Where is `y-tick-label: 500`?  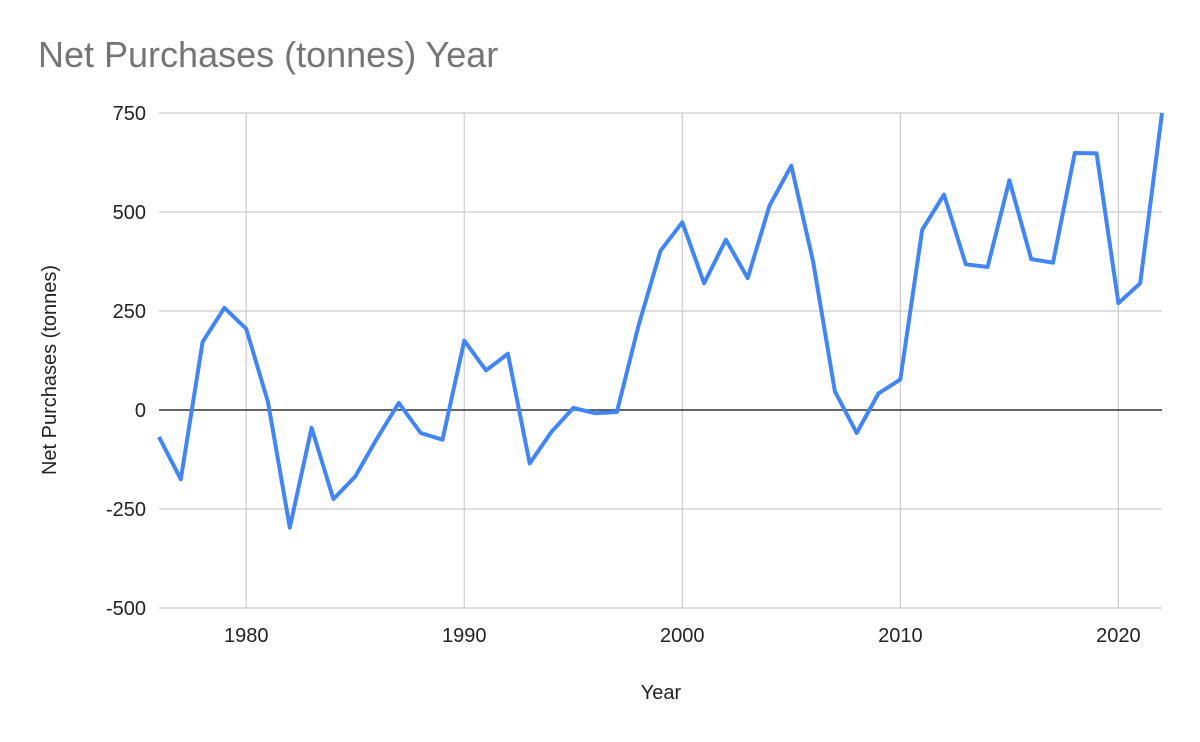
y-tick-label: 500 is located at coordinates (129, 213).